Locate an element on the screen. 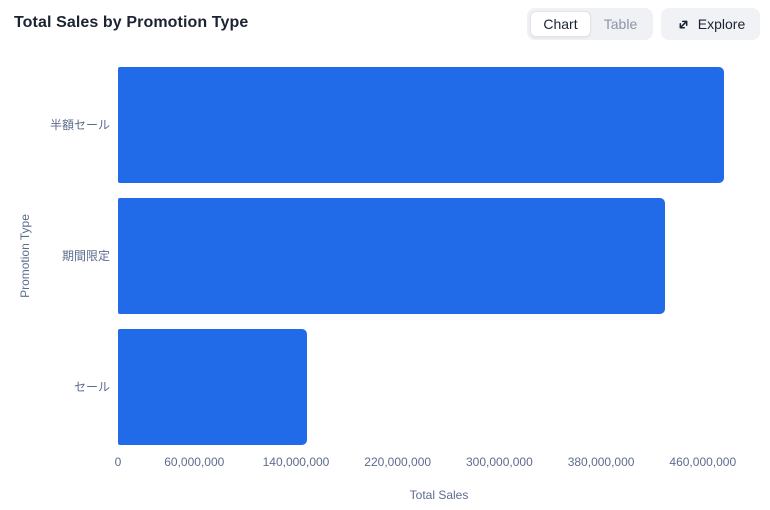  x-tick-label: 460,000,000 is located at coordinates (703, 462).